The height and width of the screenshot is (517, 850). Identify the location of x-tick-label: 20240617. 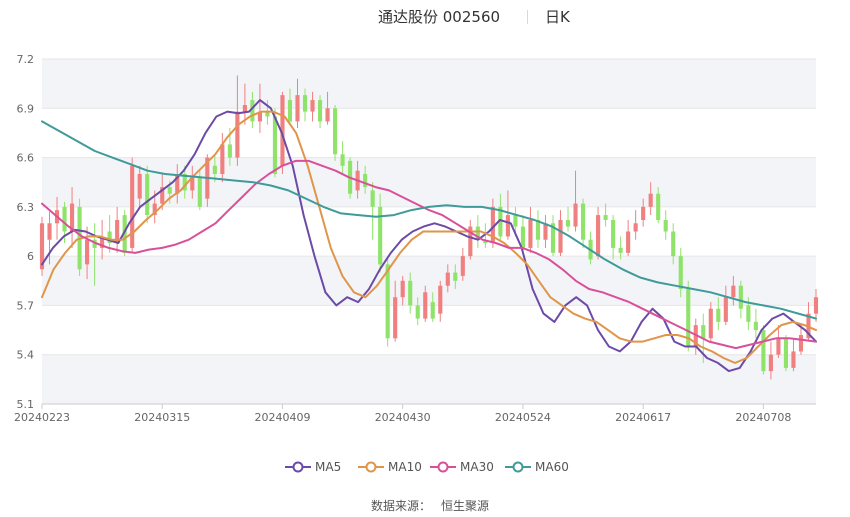
(643, 417).